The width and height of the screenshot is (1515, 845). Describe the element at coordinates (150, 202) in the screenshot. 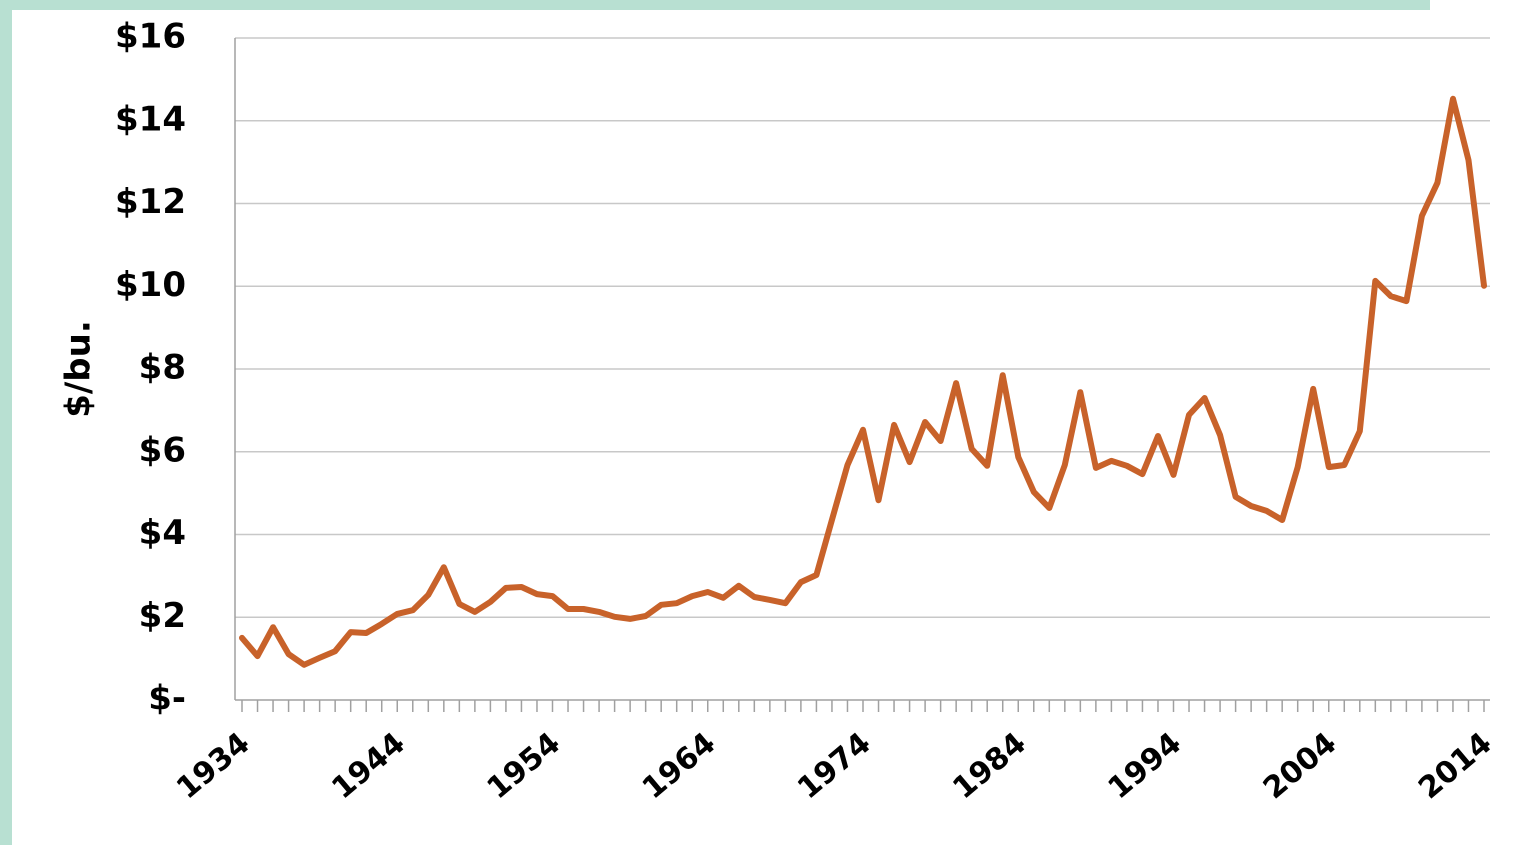

I see `y-tick-label: $12` at that location.